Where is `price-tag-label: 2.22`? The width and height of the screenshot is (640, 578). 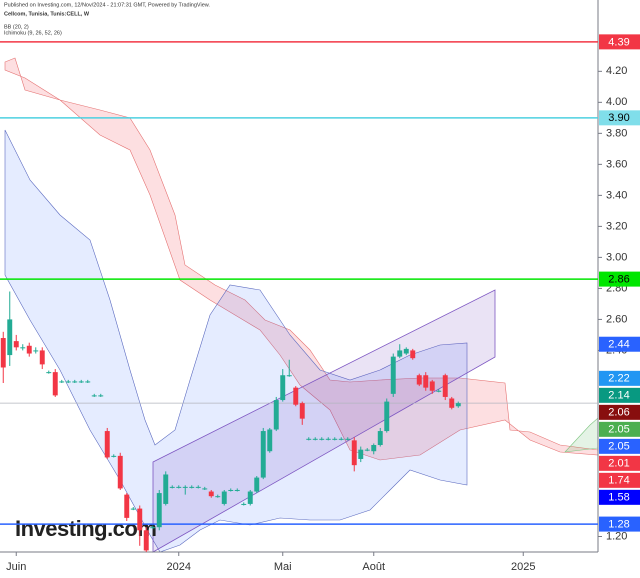
price-tag-label: 2.22 is located at coordinates (618, 379).